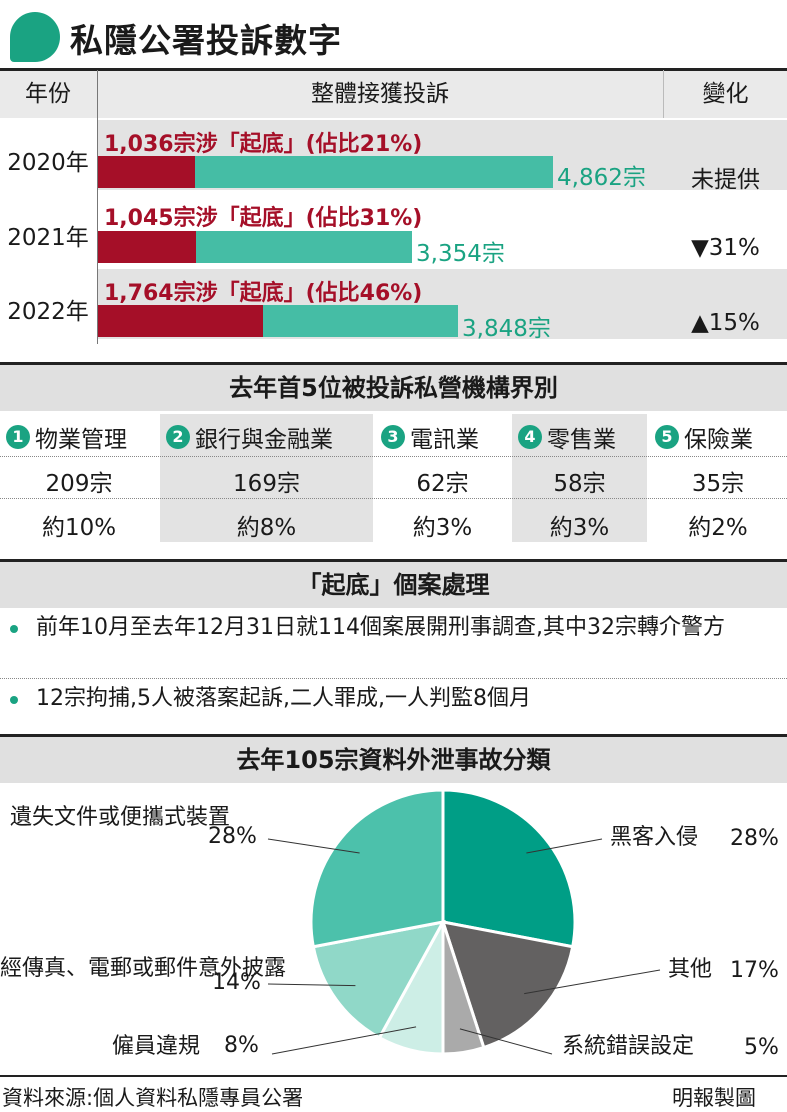 The height and width of the screenshot is (1112, 787). Describe the element at coordinates (567, 437) in the screenshot. I see `industry-name: 4 零售業` at that location.